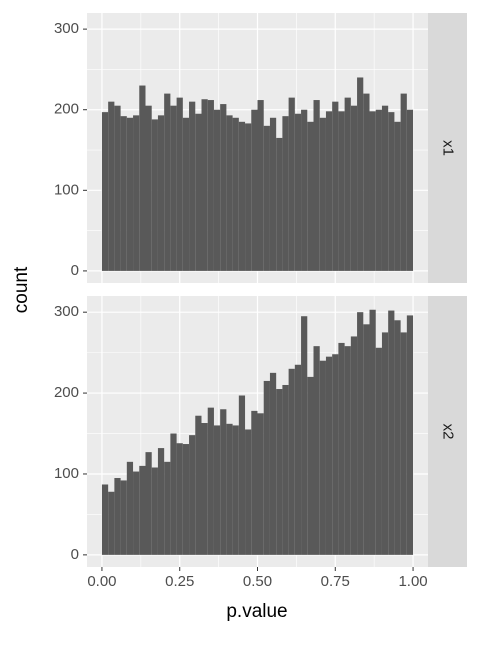 The height and width of the screenshot is (645, 480). Describe the element at coordinates (335, 581) in the screenshot. I see `x-tick-label: 0.75` at that location.